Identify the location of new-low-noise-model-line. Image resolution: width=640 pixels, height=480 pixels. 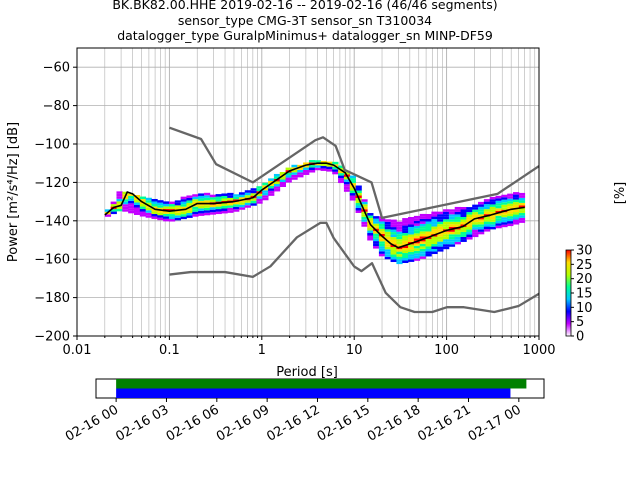
(354, 267).